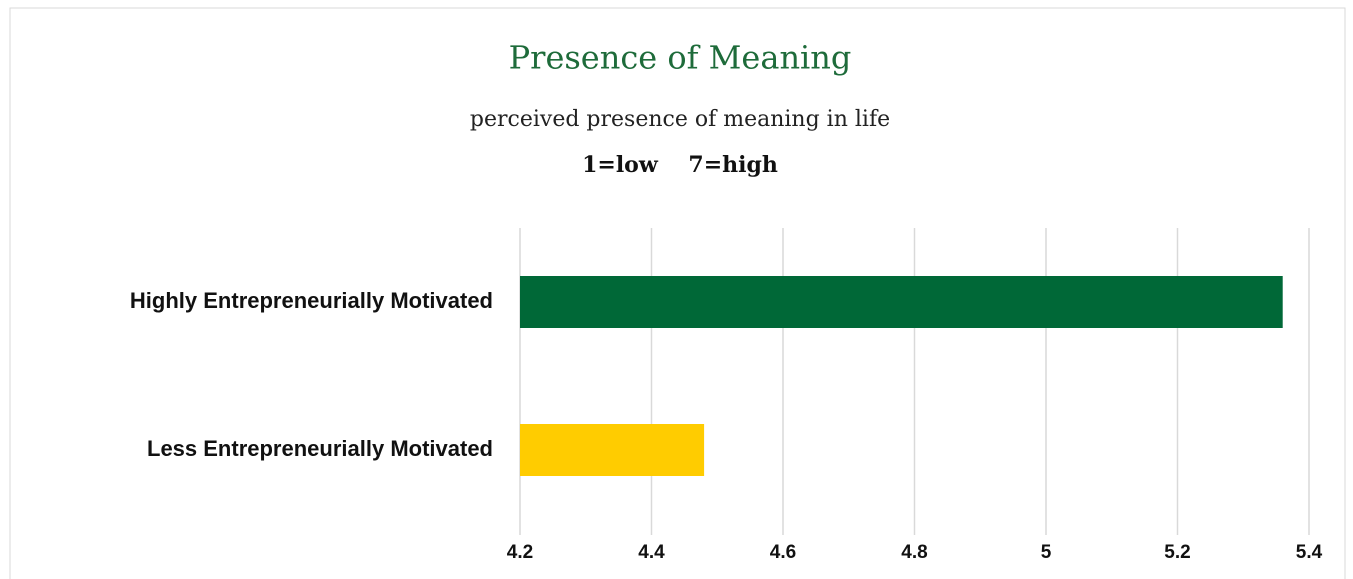  What do you see at coordinates (680, 165) in the screenshot?
I see `scale-note: 1=low 7=high` at bounding box center [680, 165].